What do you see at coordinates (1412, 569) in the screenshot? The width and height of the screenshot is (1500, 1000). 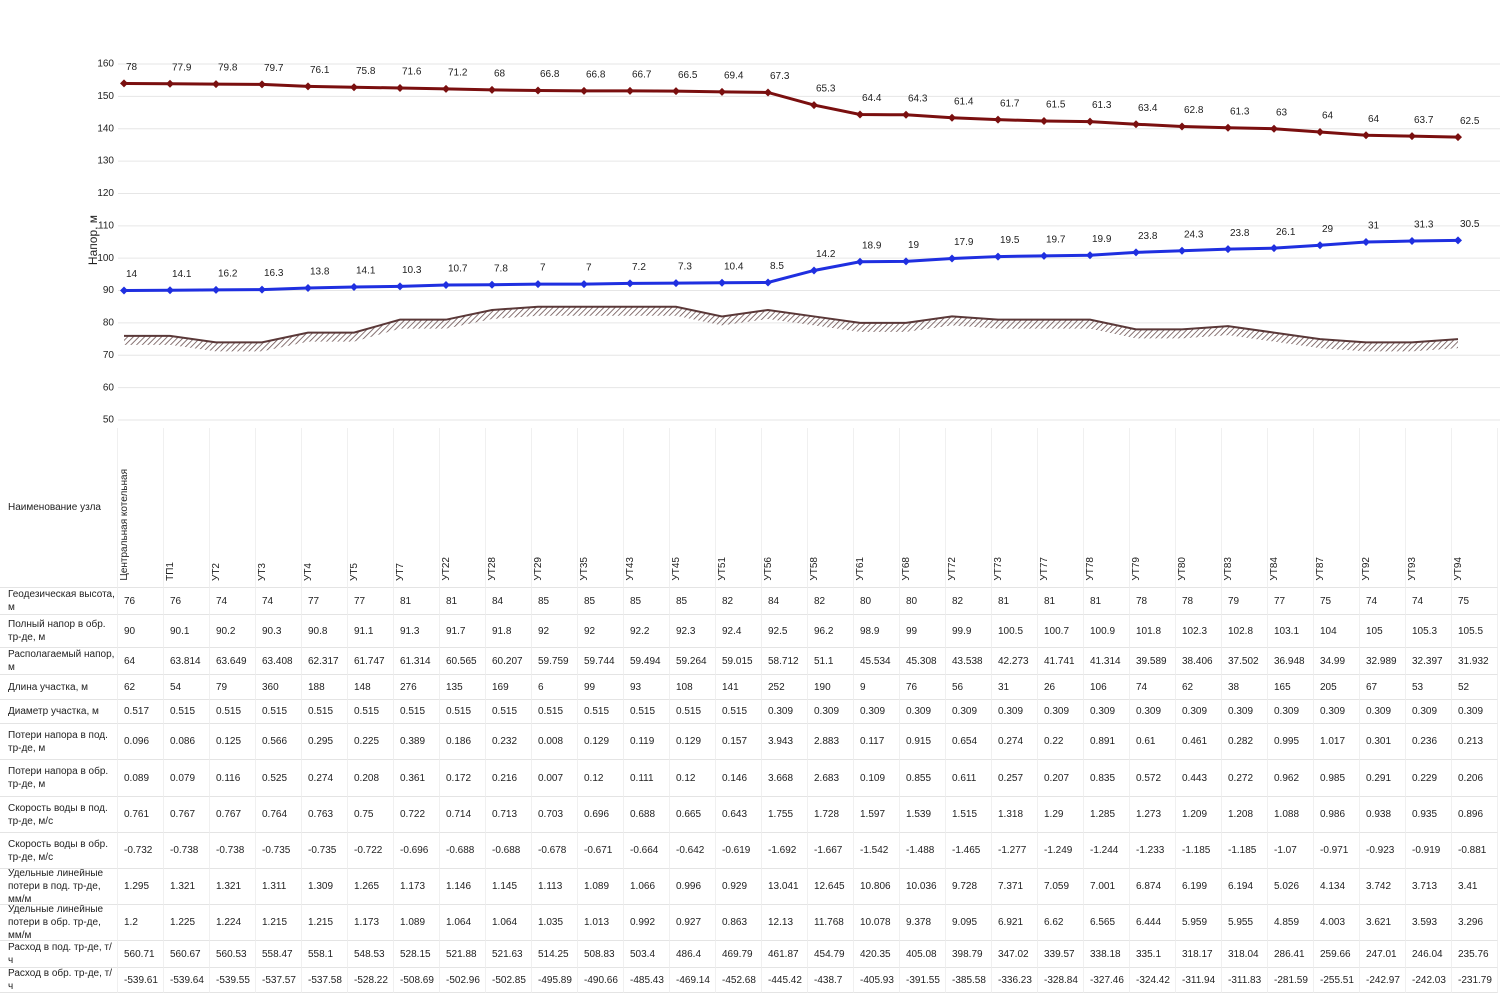 I see `node-name-text: УТ93` at bounding box center [1412, 569].